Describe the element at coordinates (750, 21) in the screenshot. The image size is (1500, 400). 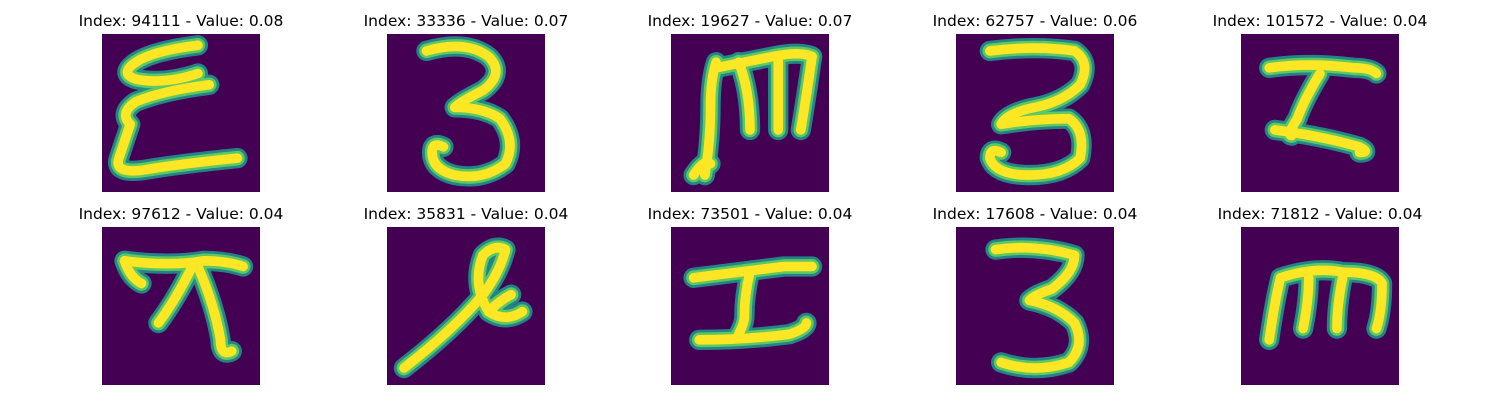
I see `panel-title: Index: 19627 - Value: 0.07` at that location.